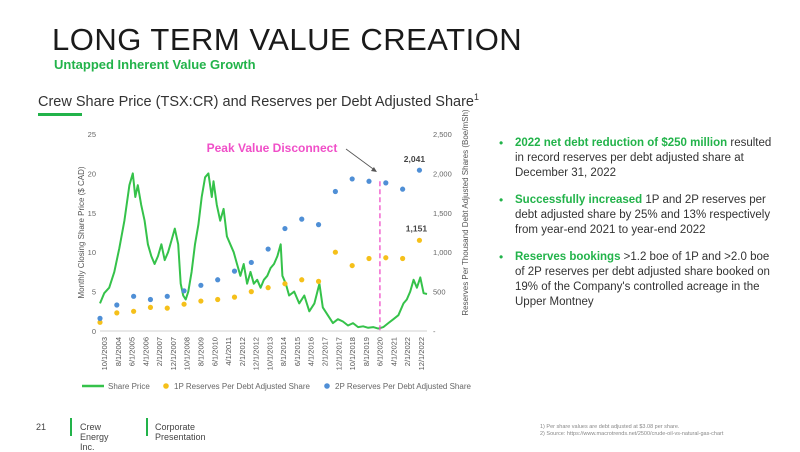  Describe the element at coordinates (256, 353) in the screenshot. I see `x-tick-label: 12/1/2012` at that location.